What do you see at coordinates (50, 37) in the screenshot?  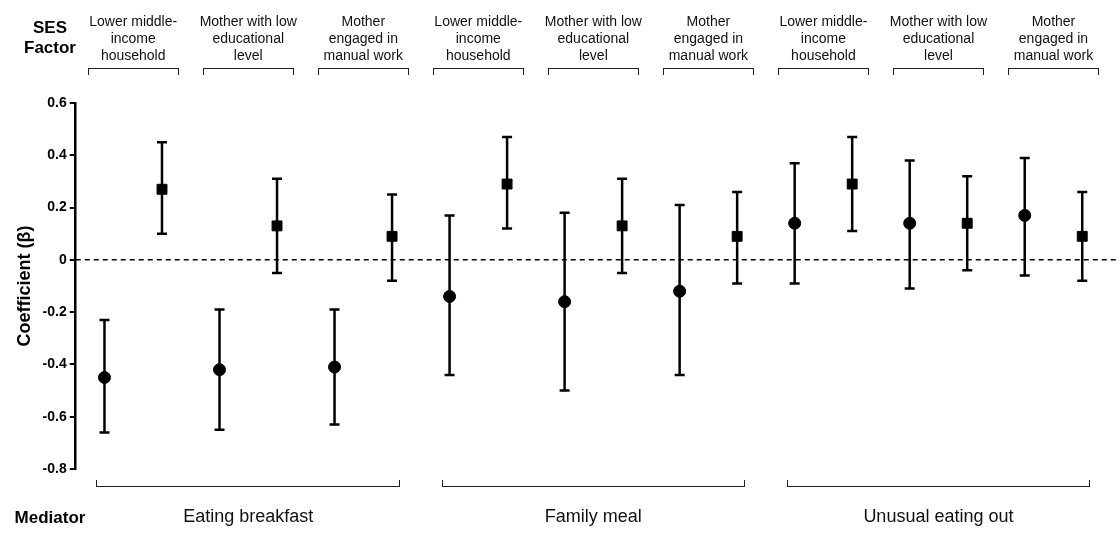 I see `text: SES Factor` at bounding box center [50, 37].